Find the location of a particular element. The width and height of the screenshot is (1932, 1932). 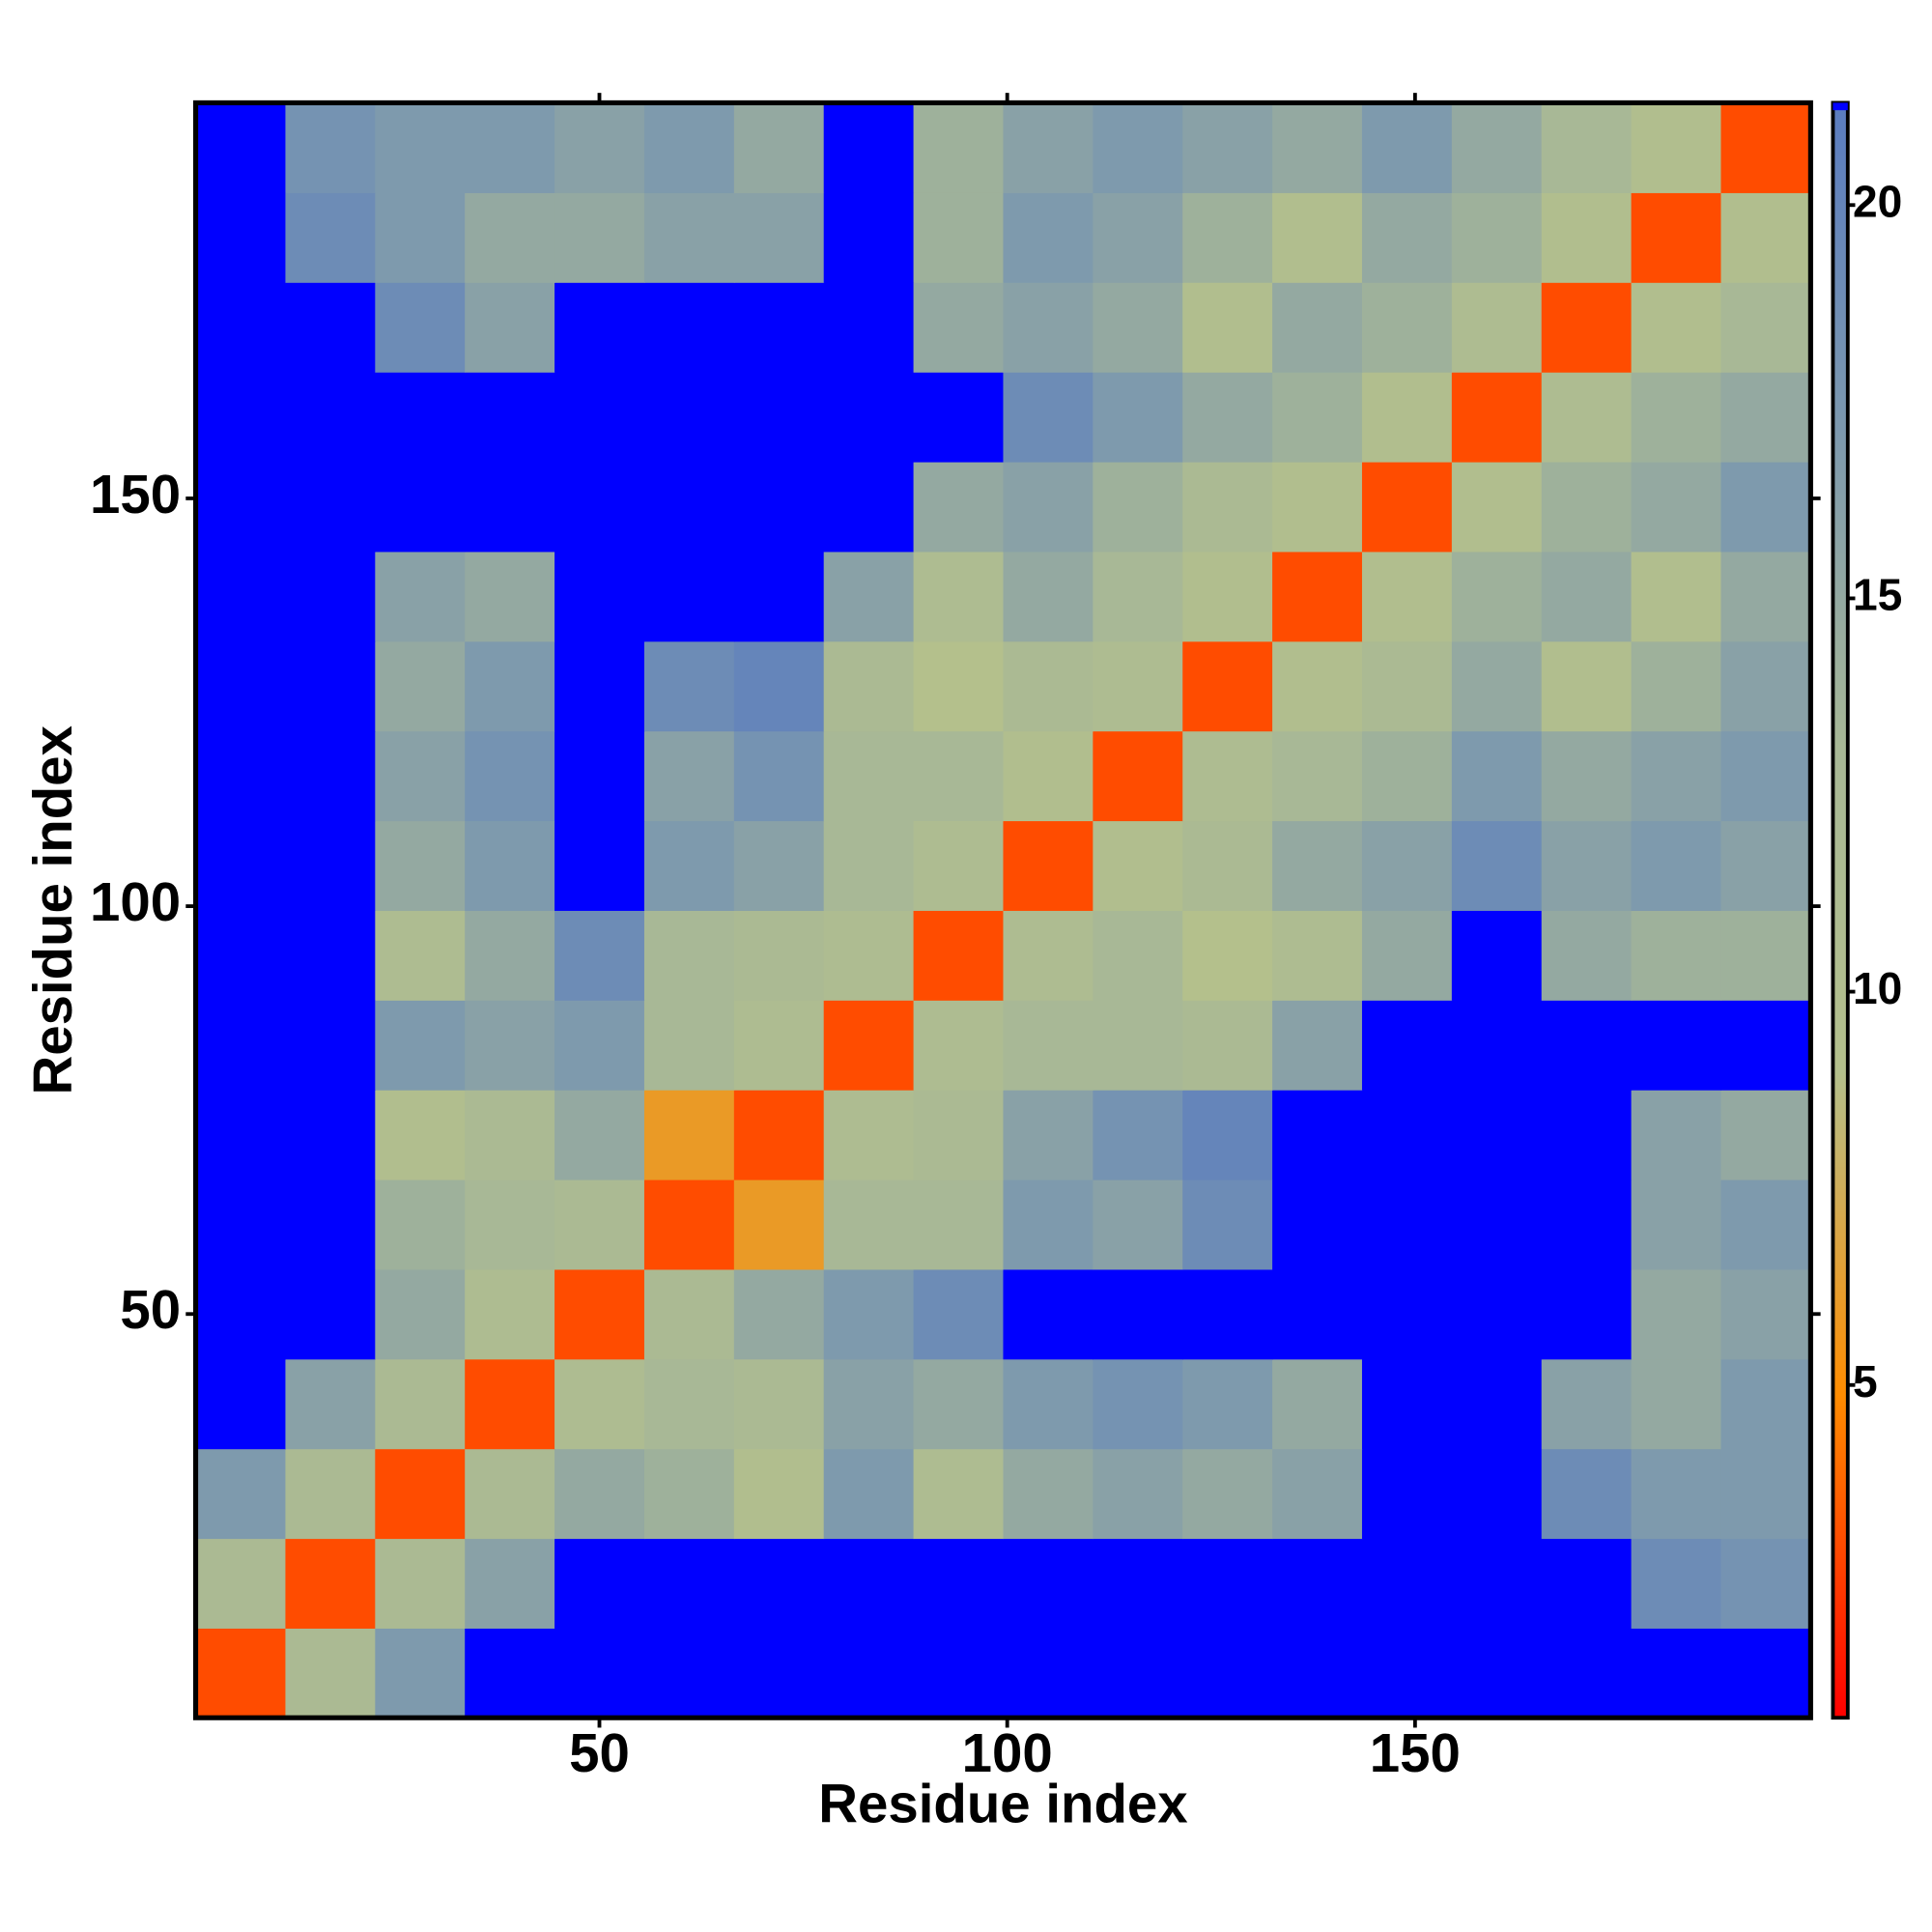

y-tick-label: 100 is located at coordinates (135, 901).